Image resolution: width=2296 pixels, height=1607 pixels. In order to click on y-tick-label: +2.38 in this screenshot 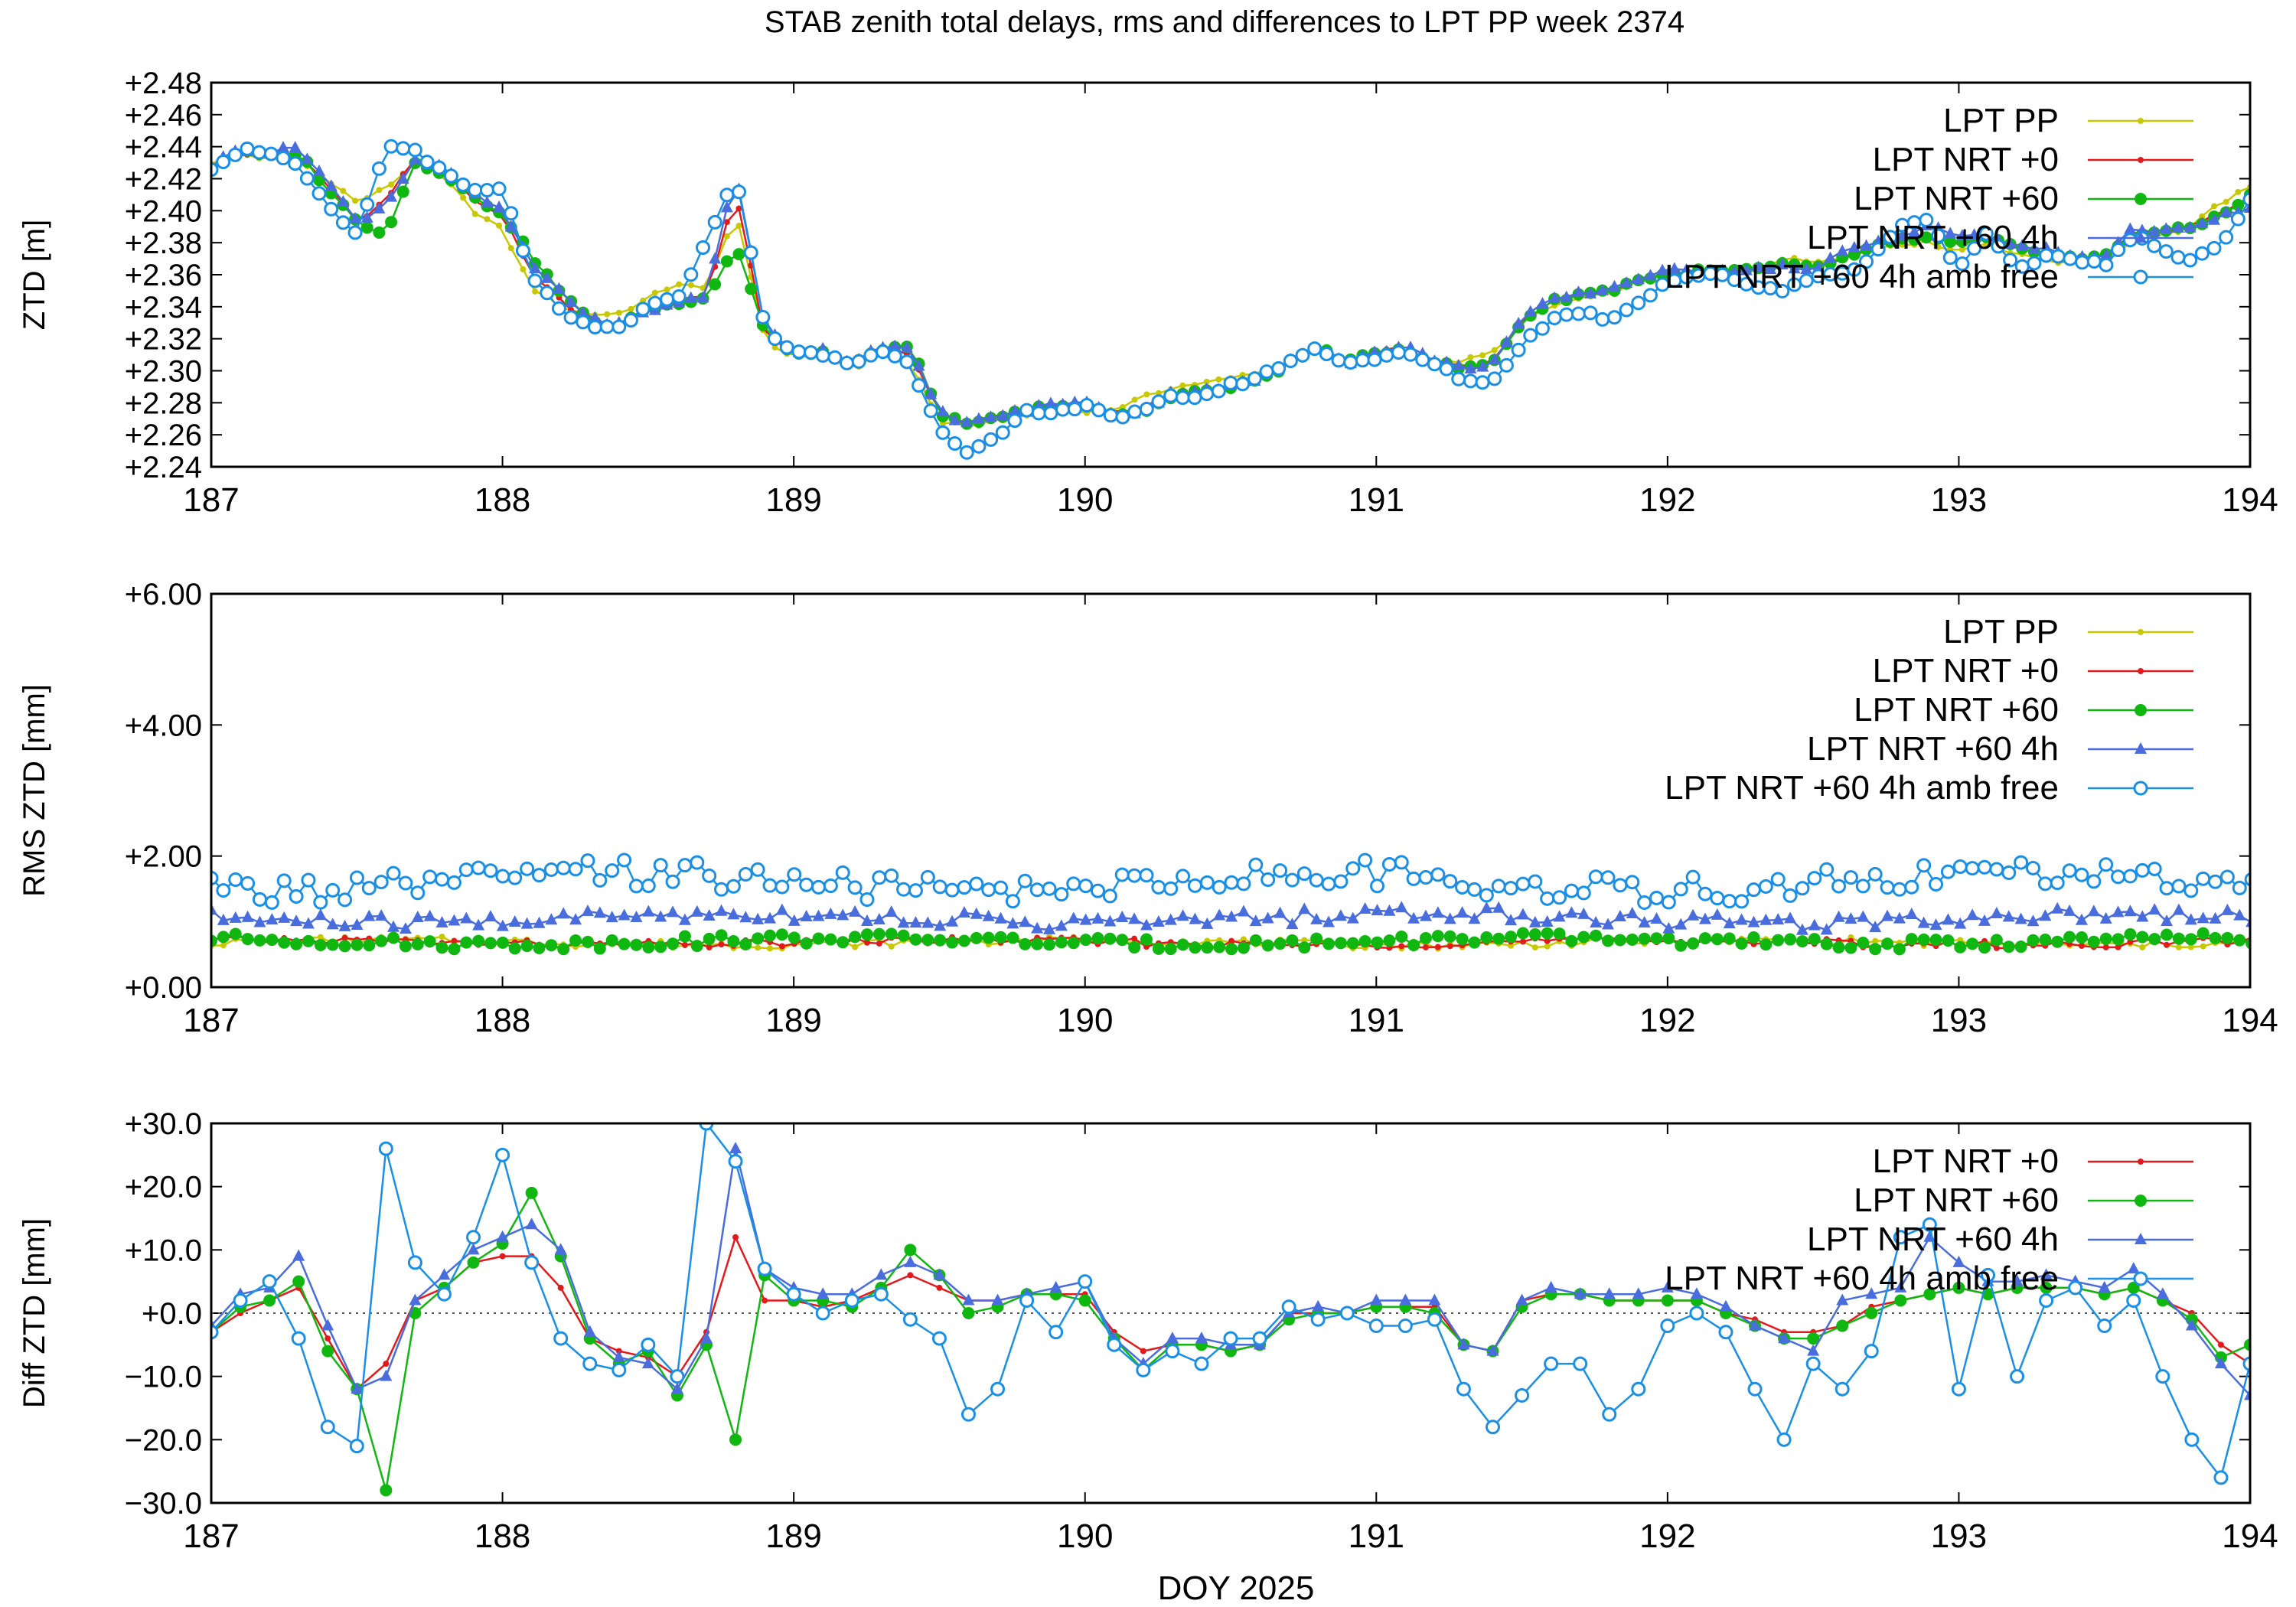, I will do `click(163, 243)`.